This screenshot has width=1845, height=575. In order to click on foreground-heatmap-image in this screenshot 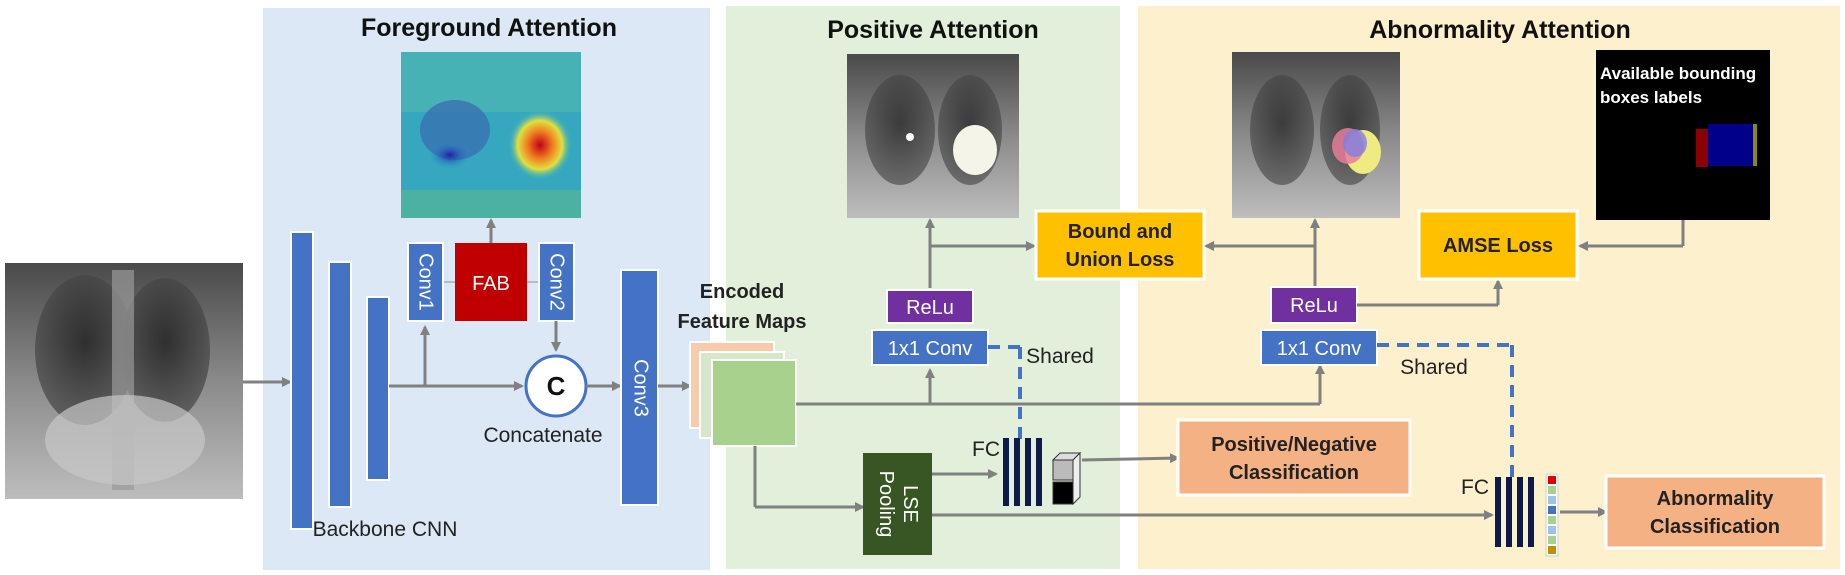, I will do `click(491, 135)`.